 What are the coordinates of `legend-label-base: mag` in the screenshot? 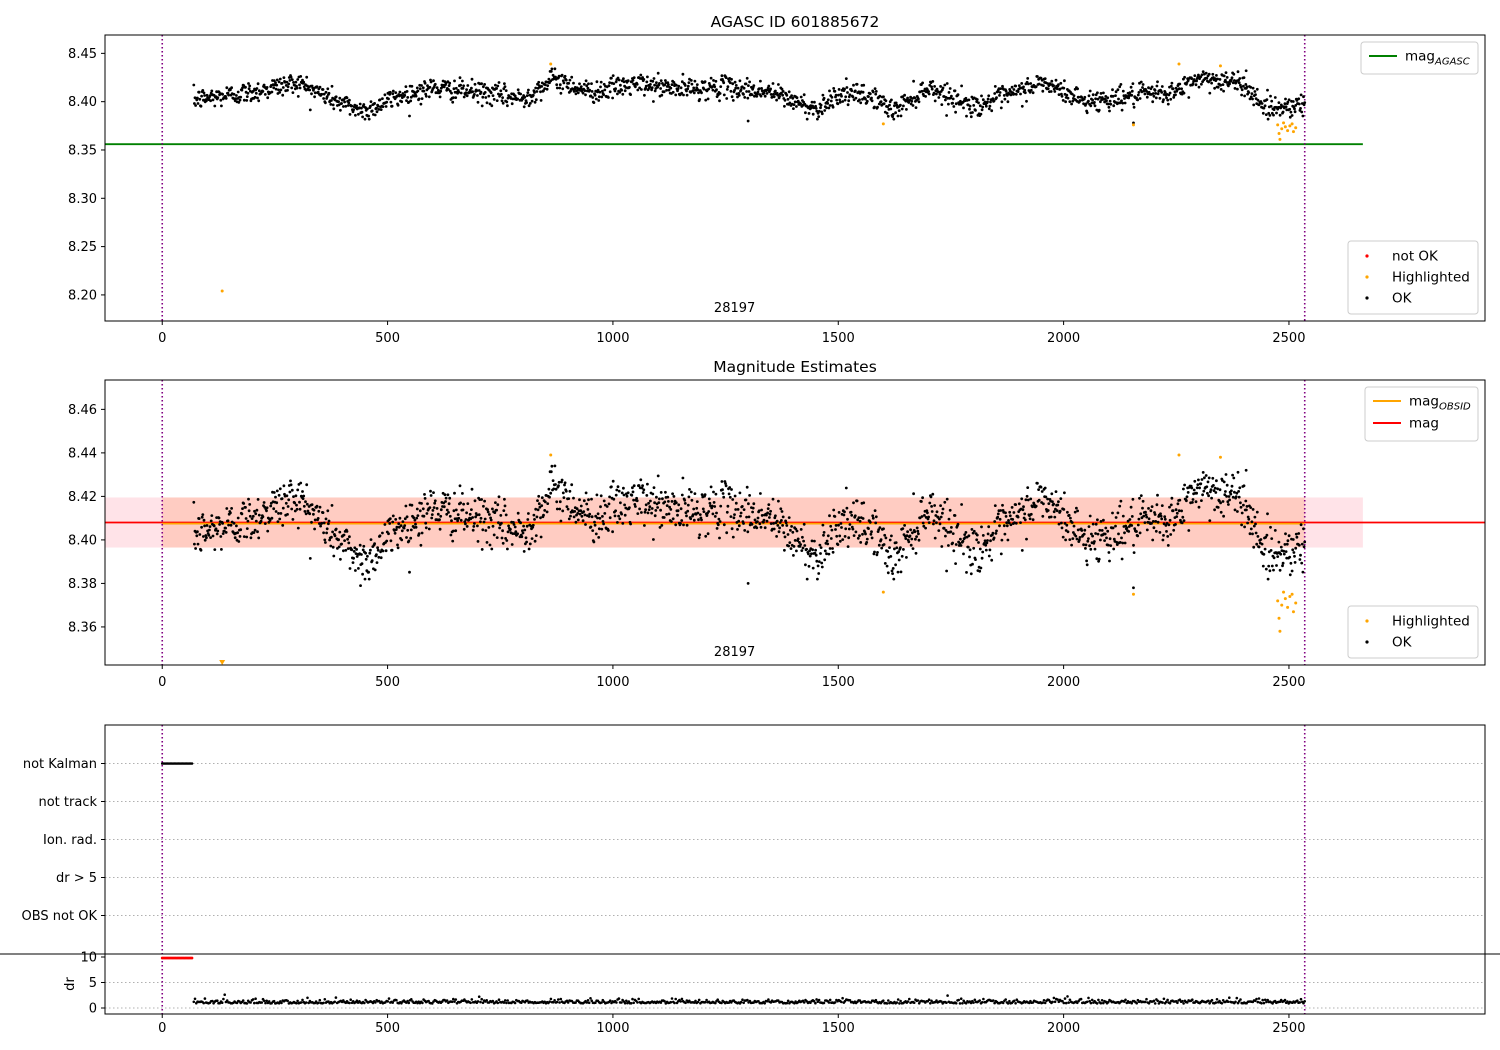 It's located at (1424, 402).